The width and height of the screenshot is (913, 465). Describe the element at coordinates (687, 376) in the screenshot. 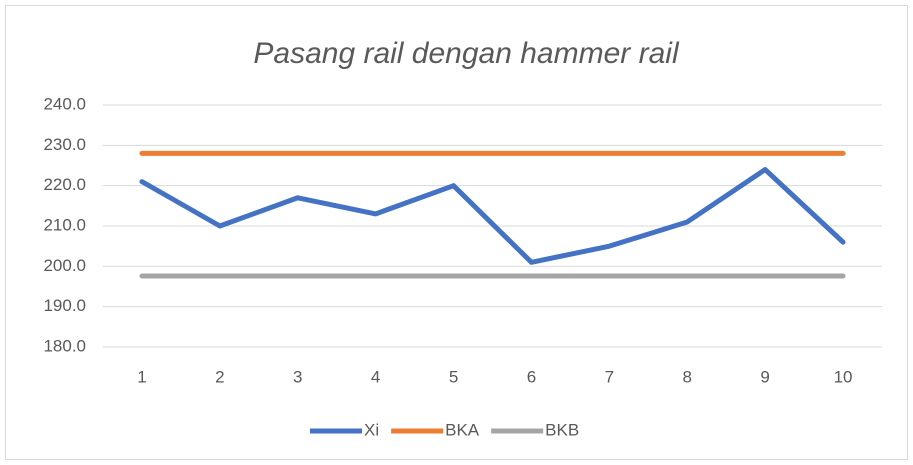

I see `x-tick-label: 8` at that location.